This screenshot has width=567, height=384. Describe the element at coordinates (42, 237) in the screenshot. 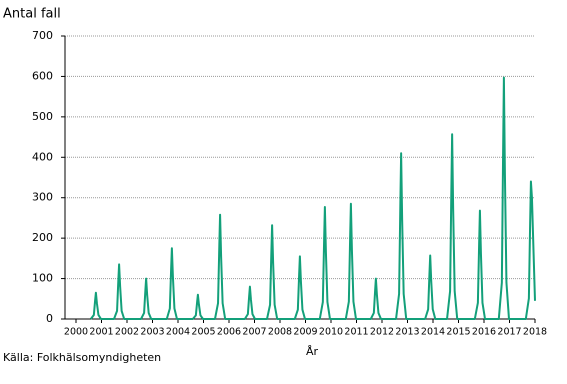

I see `y-tick-label: 200` at that location.